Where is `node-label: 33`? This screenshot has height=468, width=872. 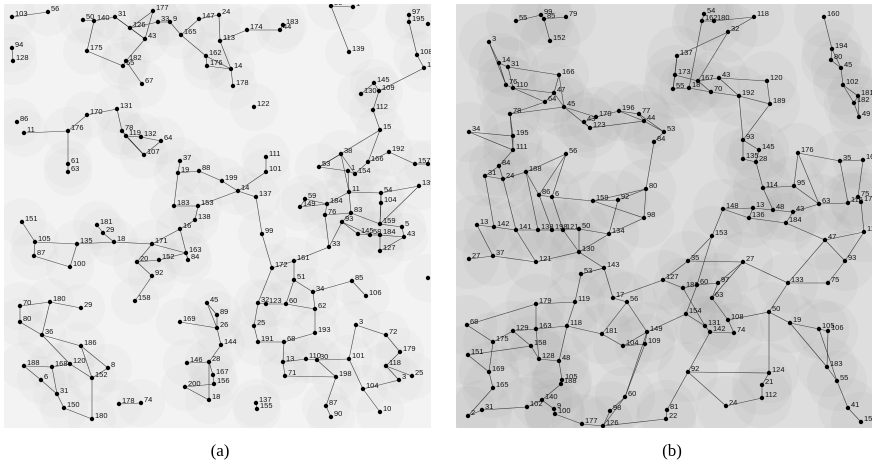
node-label: 33 is located at coordinates (336, 243).